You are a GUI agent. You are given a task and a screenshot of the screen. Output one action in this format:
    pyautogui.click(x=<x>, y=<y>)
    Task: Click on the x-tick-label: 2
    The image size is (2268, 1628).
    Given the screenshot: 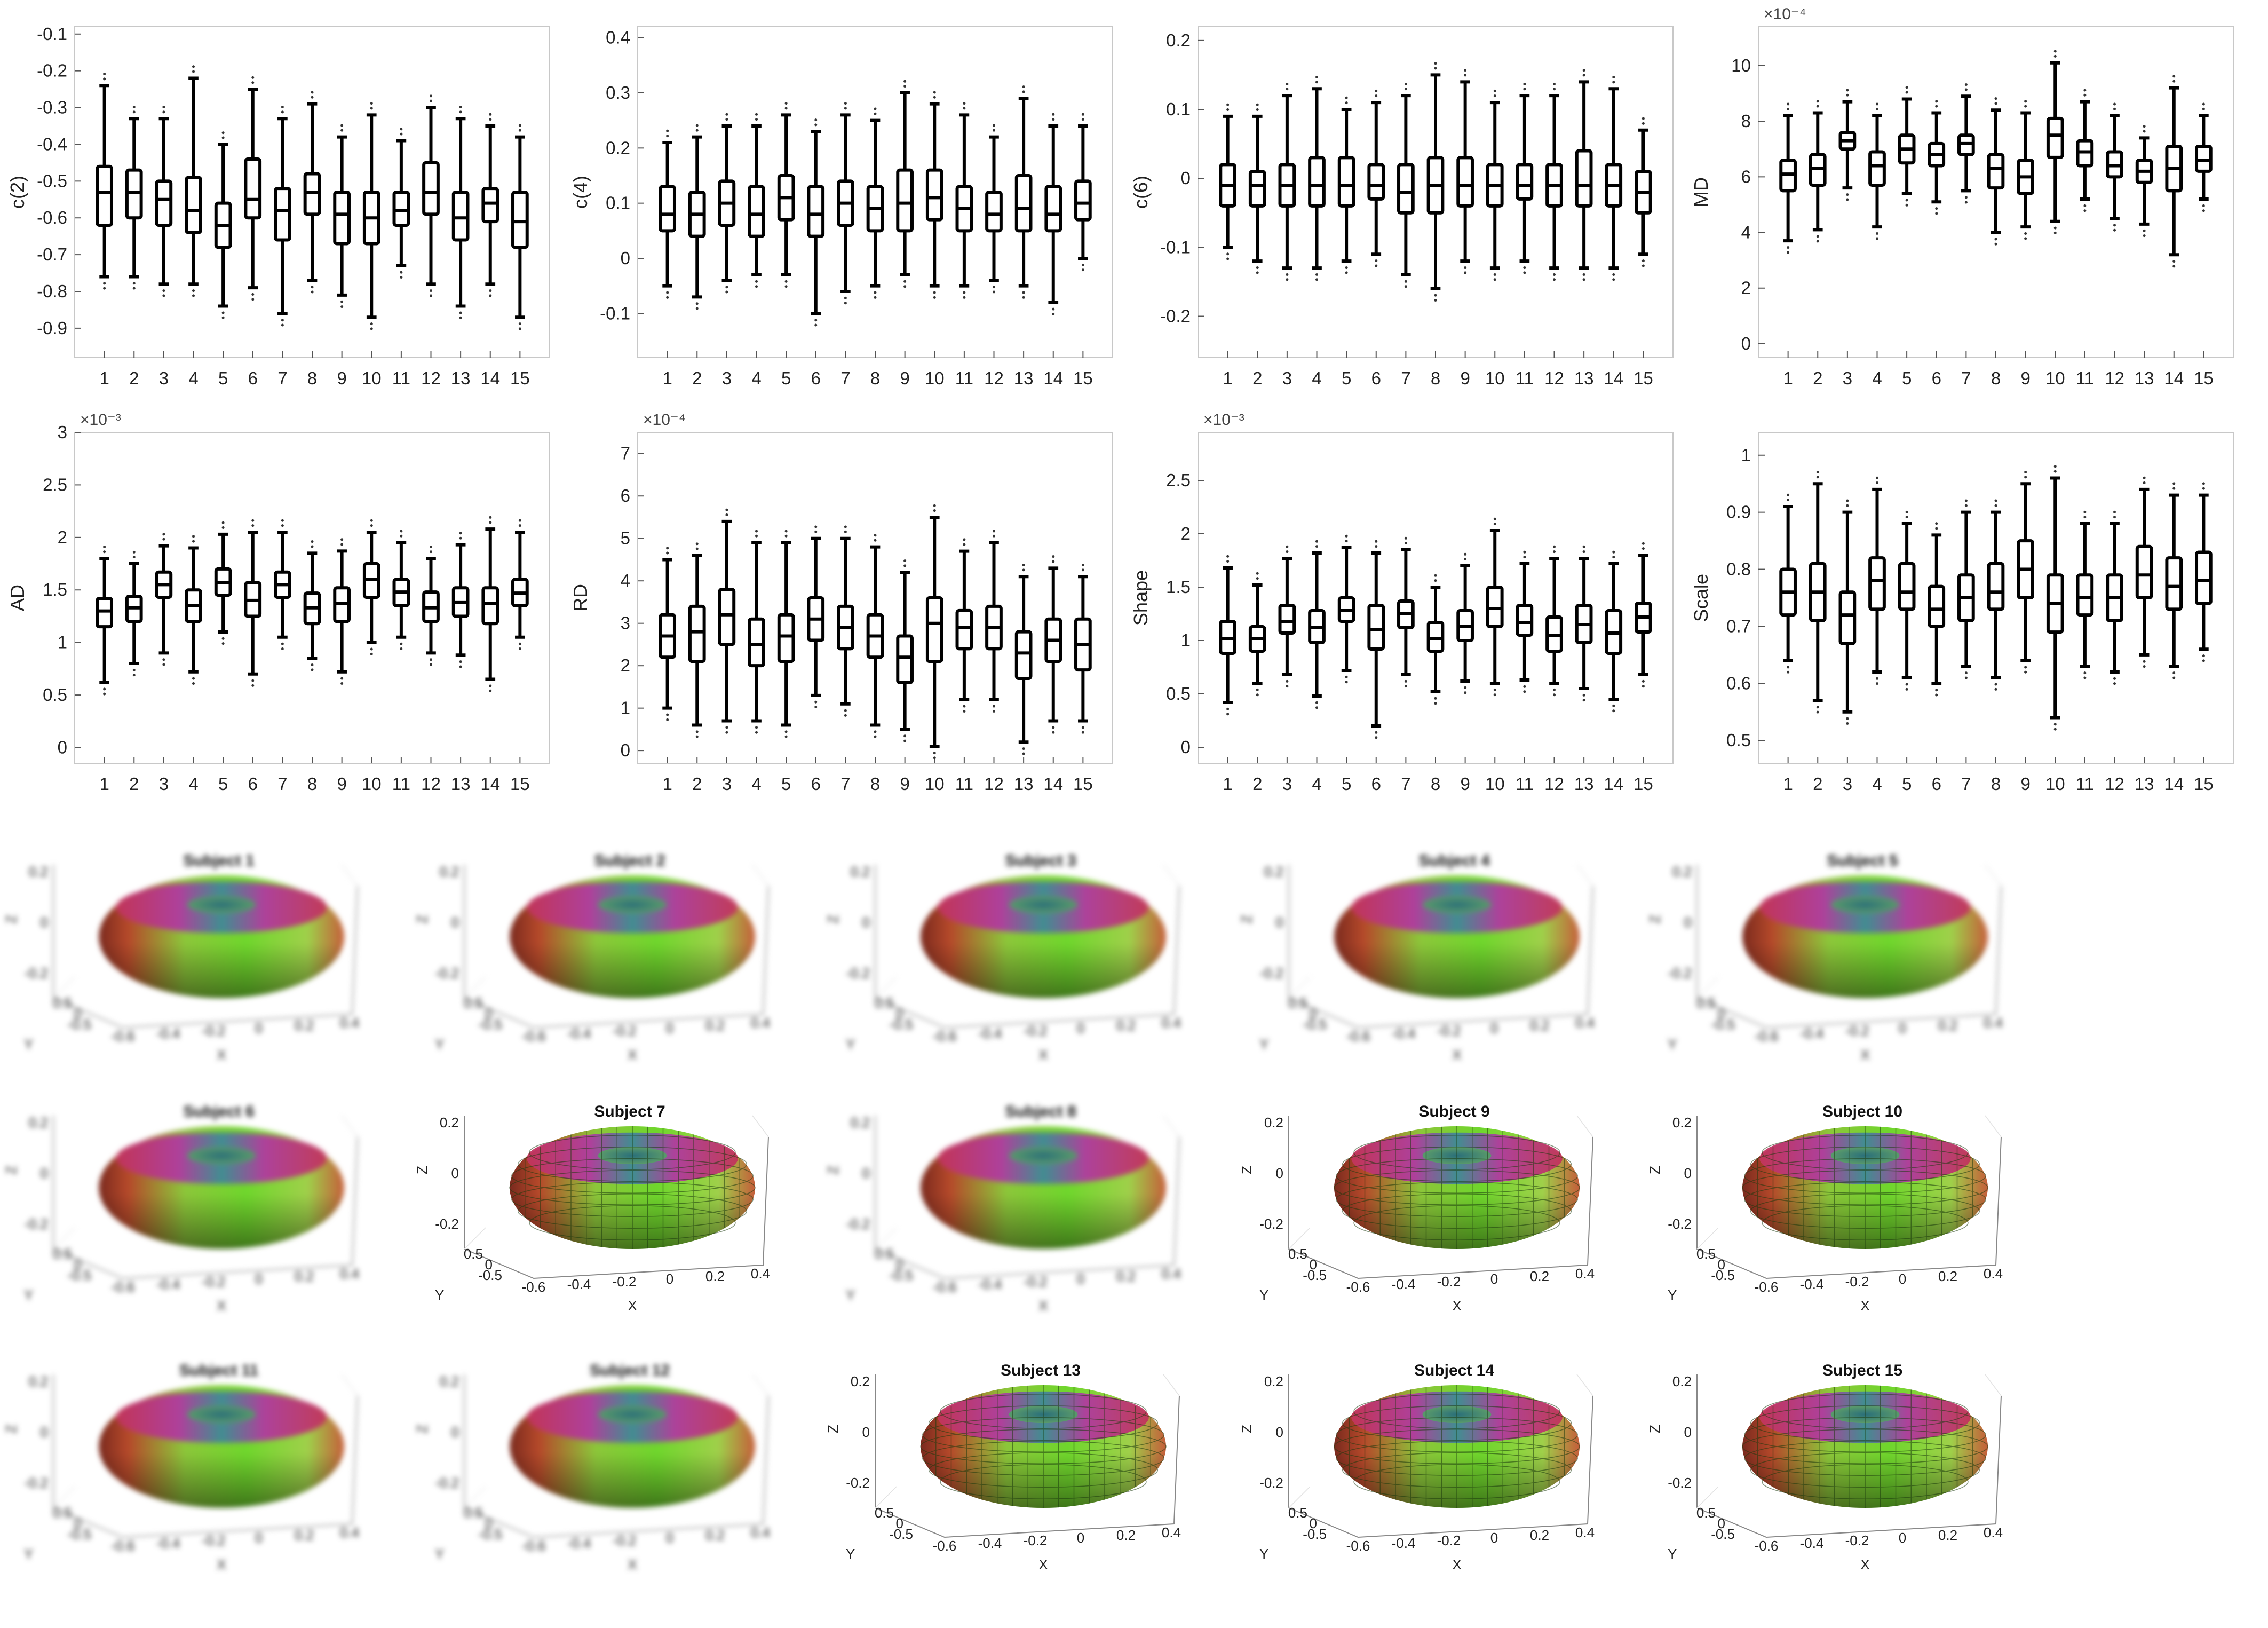 What is the action you would take?
    pyautogui.click(x=697, y=784)
    